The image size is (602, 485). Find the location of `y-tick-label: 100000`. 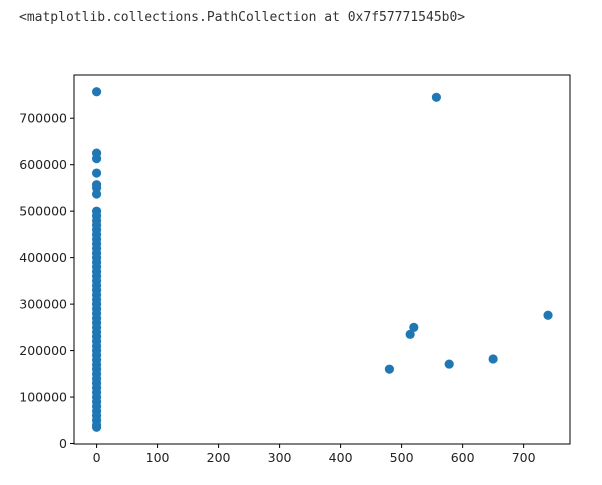

y-tick-label: 100000 is located at coordinates (43, 397).